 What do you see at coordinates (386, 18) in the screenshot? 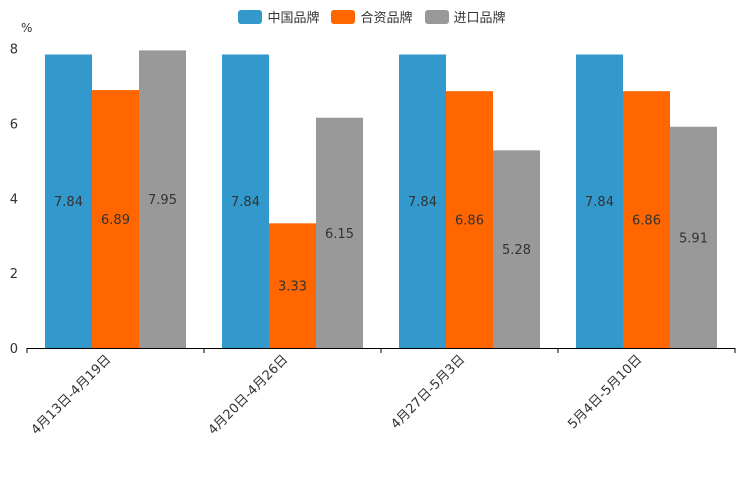
I see `legend-label-joint-venture-brand: 合资品牌` at bounding box center [386, 18].